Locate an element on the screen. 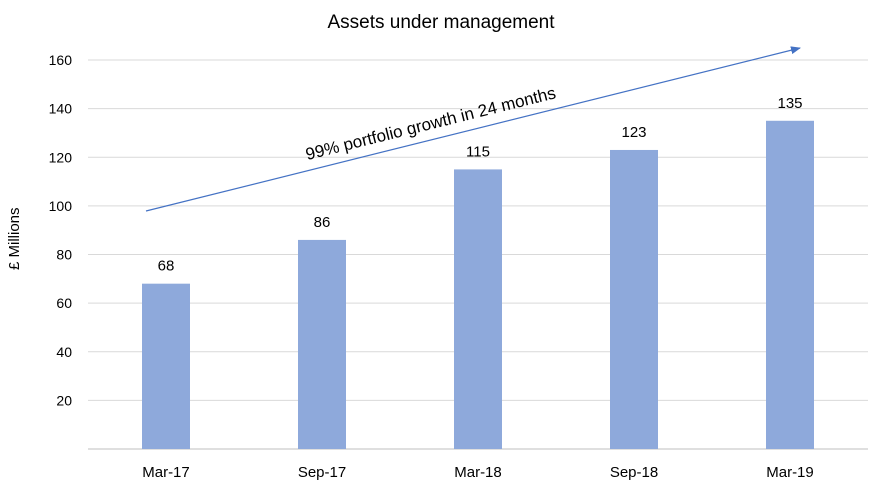  x-tick-labels: Mar-17 Sep-17 Mar-18 Sep-18 Mar-19 is located at coordinates (478, 472).